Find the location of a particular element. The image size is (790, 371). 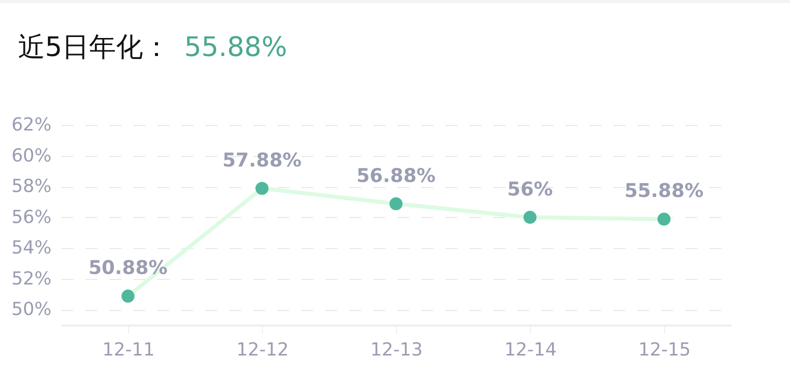

x-tick-label: 12-12 is located at coordinates (262, 350).